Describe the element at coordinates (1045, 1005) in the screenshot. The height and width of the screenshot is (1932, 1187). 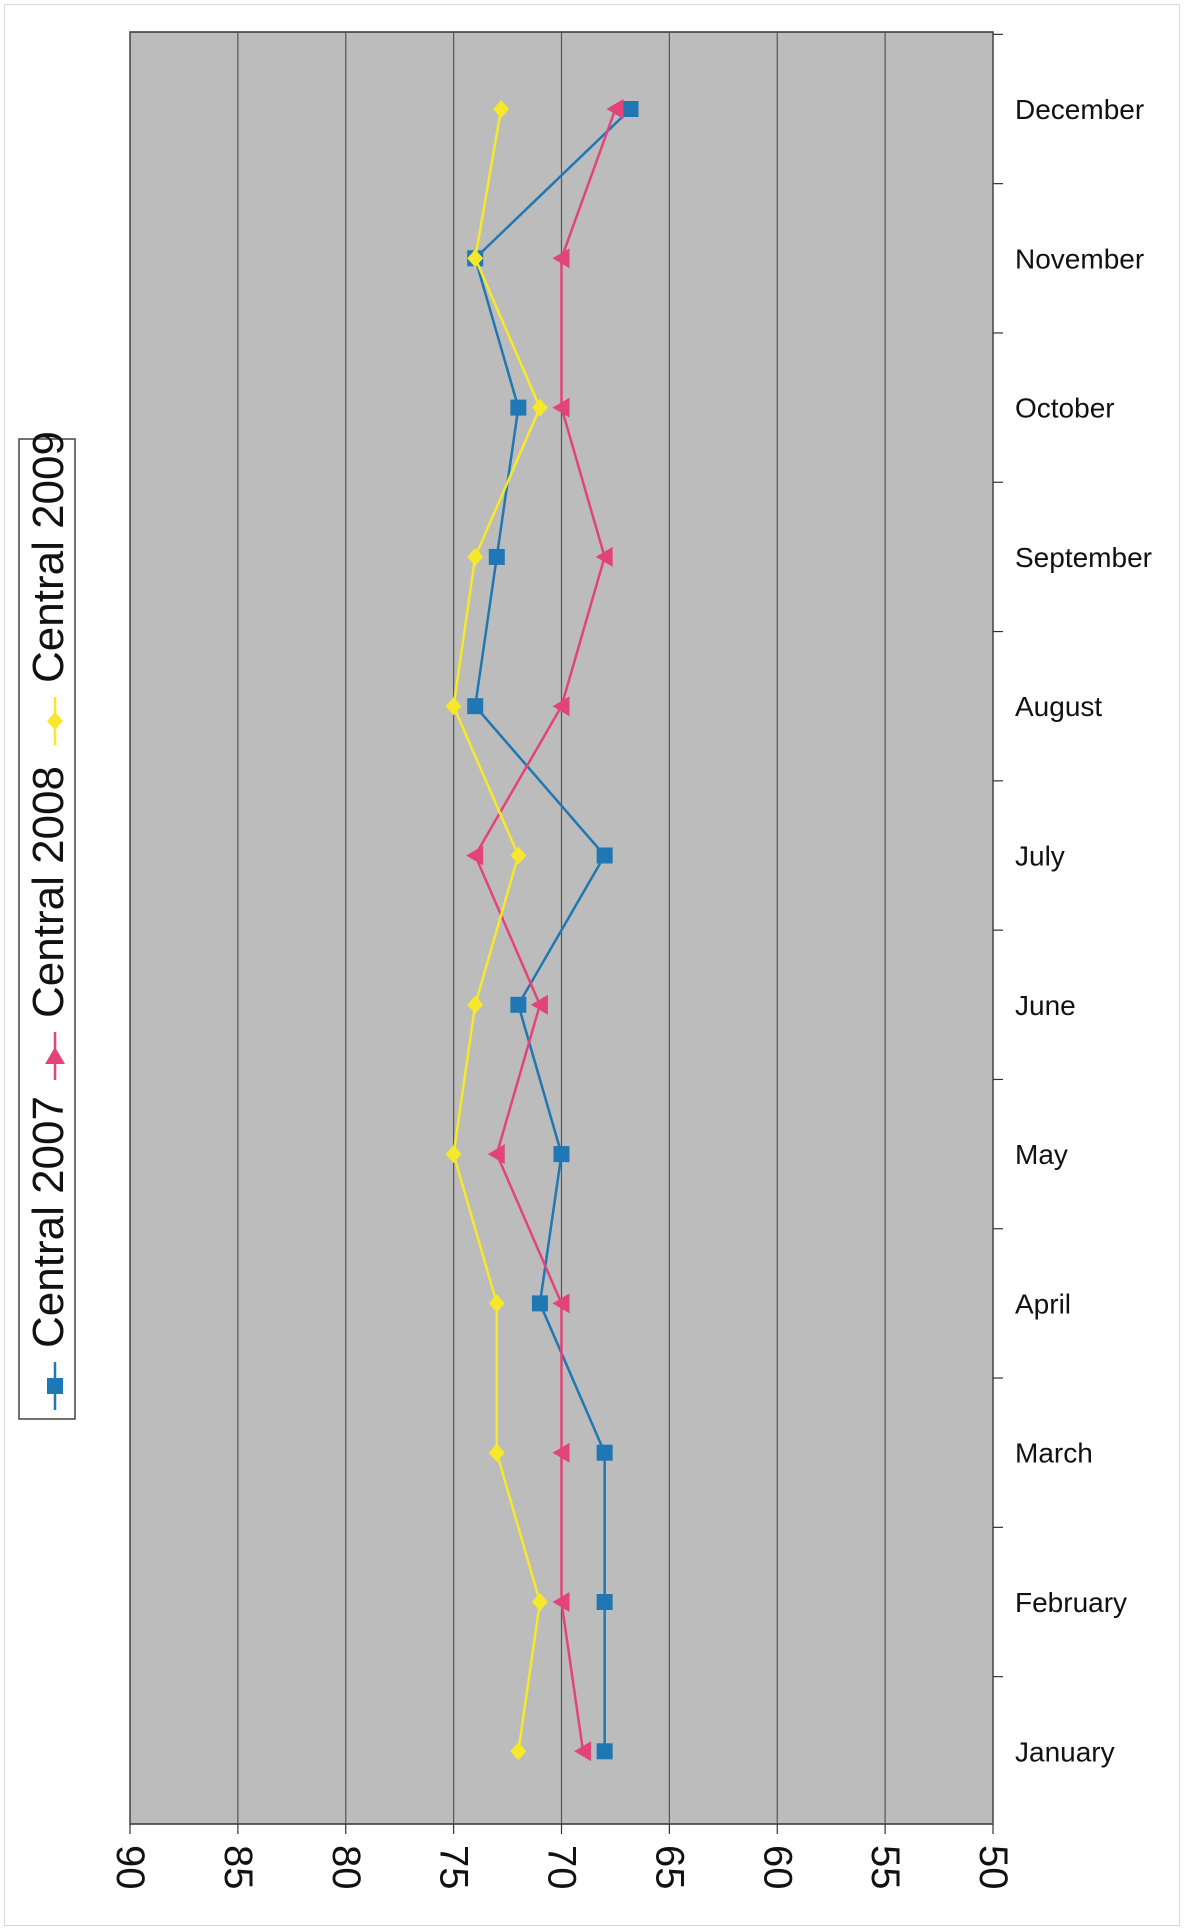
I see `category-label: June` at that location.